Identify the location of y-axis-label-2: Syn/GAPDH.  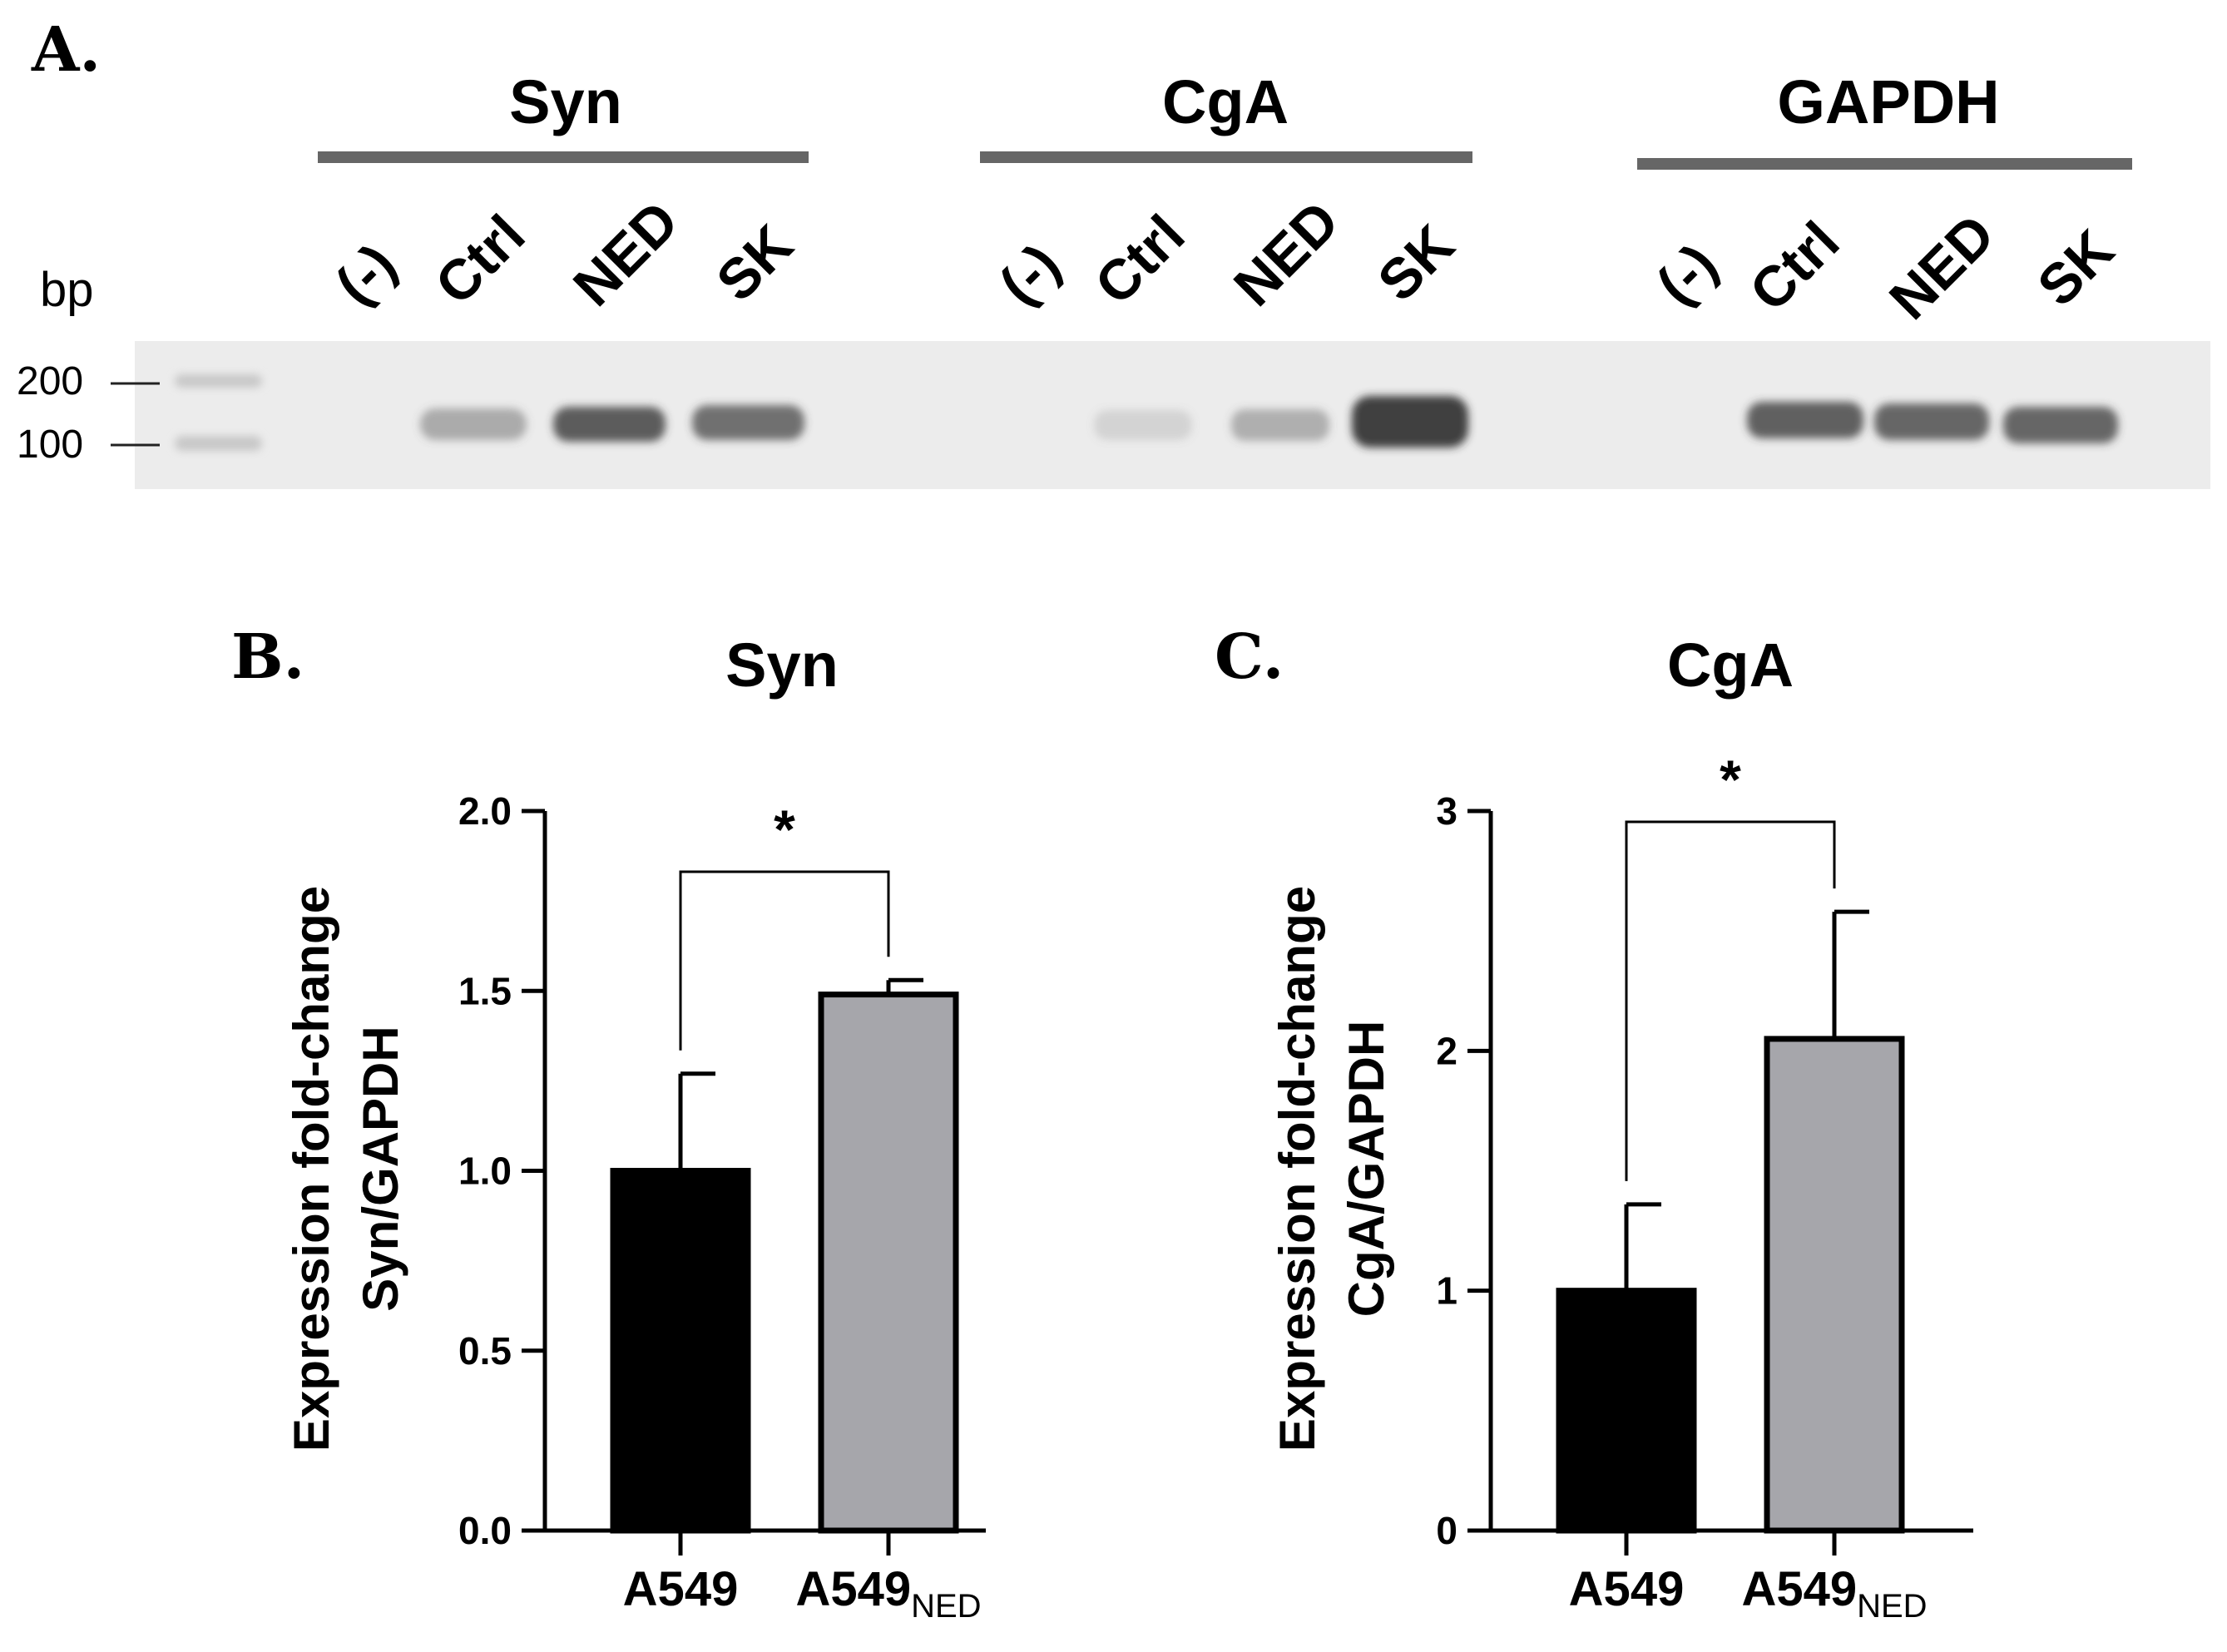
(380, 1168).